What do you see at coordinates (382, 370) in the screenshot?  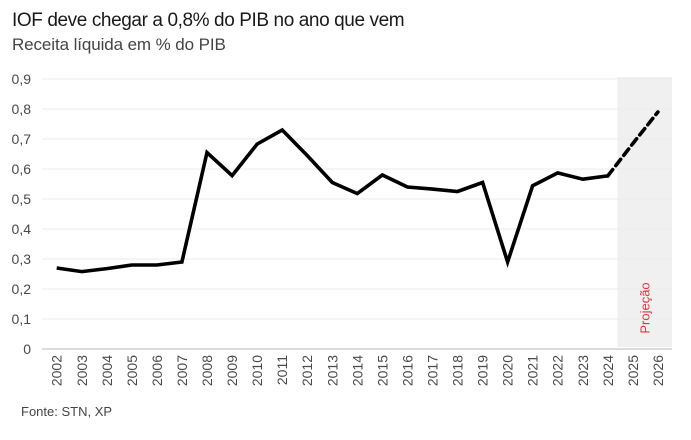 I see `x-tick-label: 2015` at bounding box center [382, 370].